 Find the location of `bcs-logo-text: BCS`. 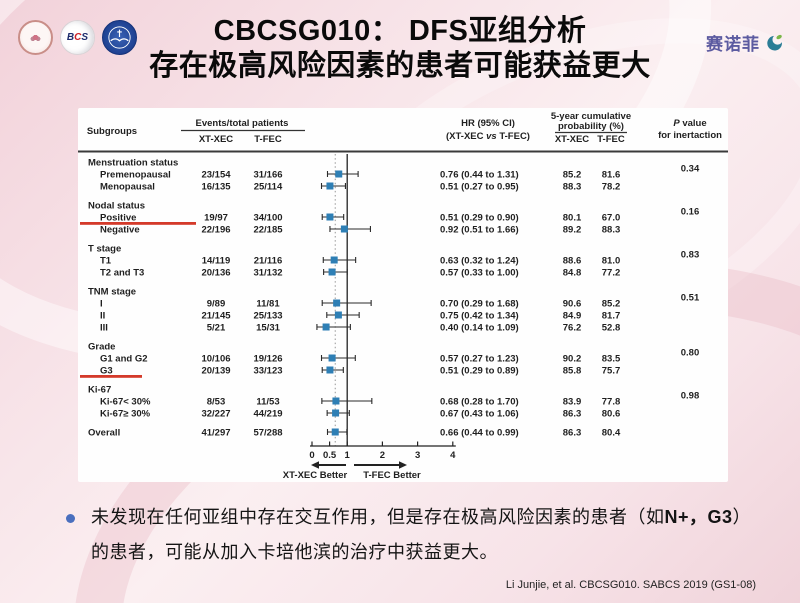

bcs-logo-text: BCS is located at coordinates (77, 37).